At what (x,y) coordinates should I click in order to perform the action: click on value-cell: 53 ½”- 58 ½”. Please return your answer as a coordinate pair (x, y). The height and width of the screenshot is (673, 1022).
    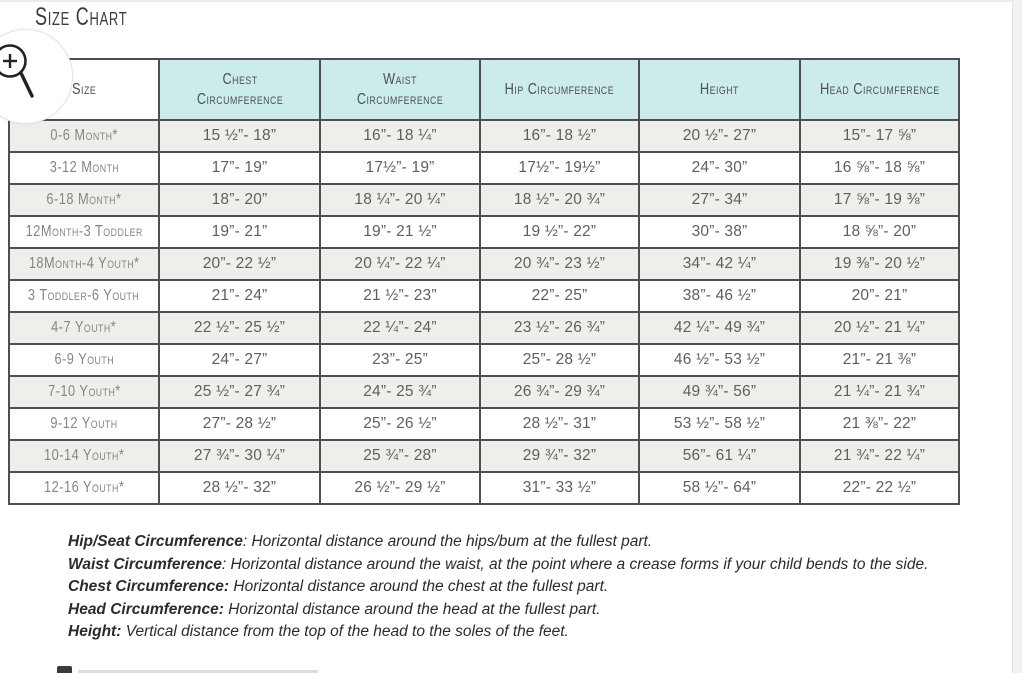
    Looking at the image, I should click on (719, 424).